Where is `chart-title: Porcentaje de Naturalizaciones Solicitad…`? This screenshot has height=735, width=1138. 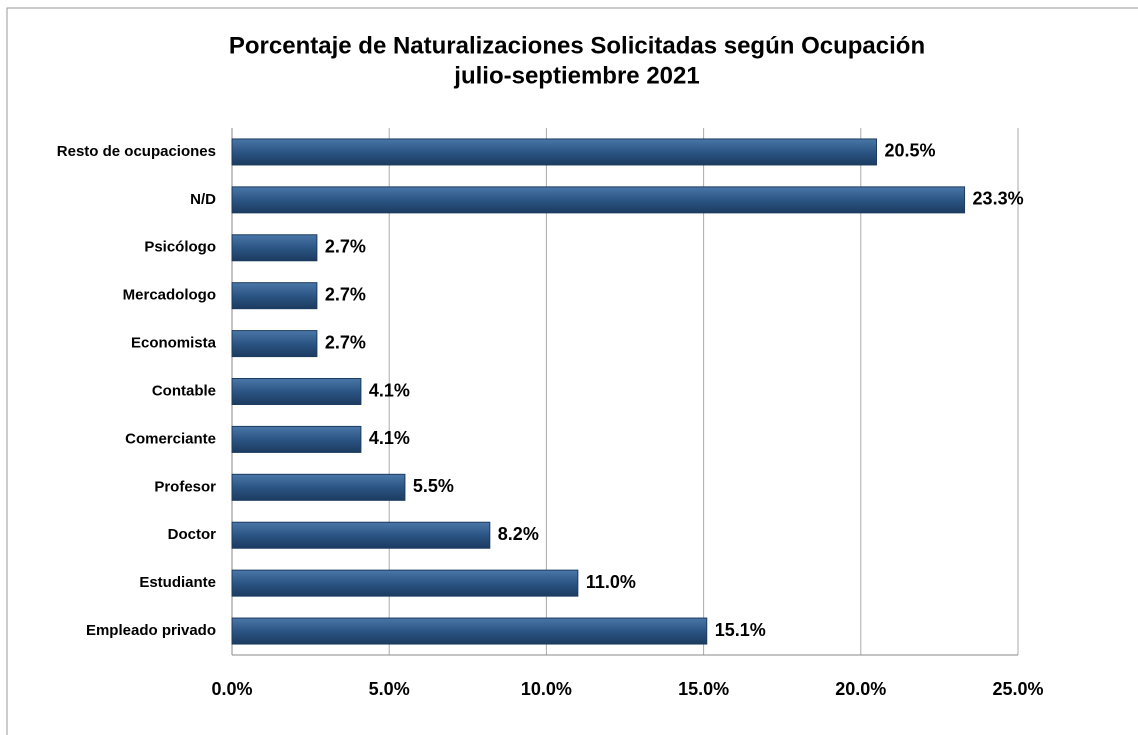
chart-title: Porcentaje de Naturalizaciones Solicitad… is located at coordinates (577, 45).